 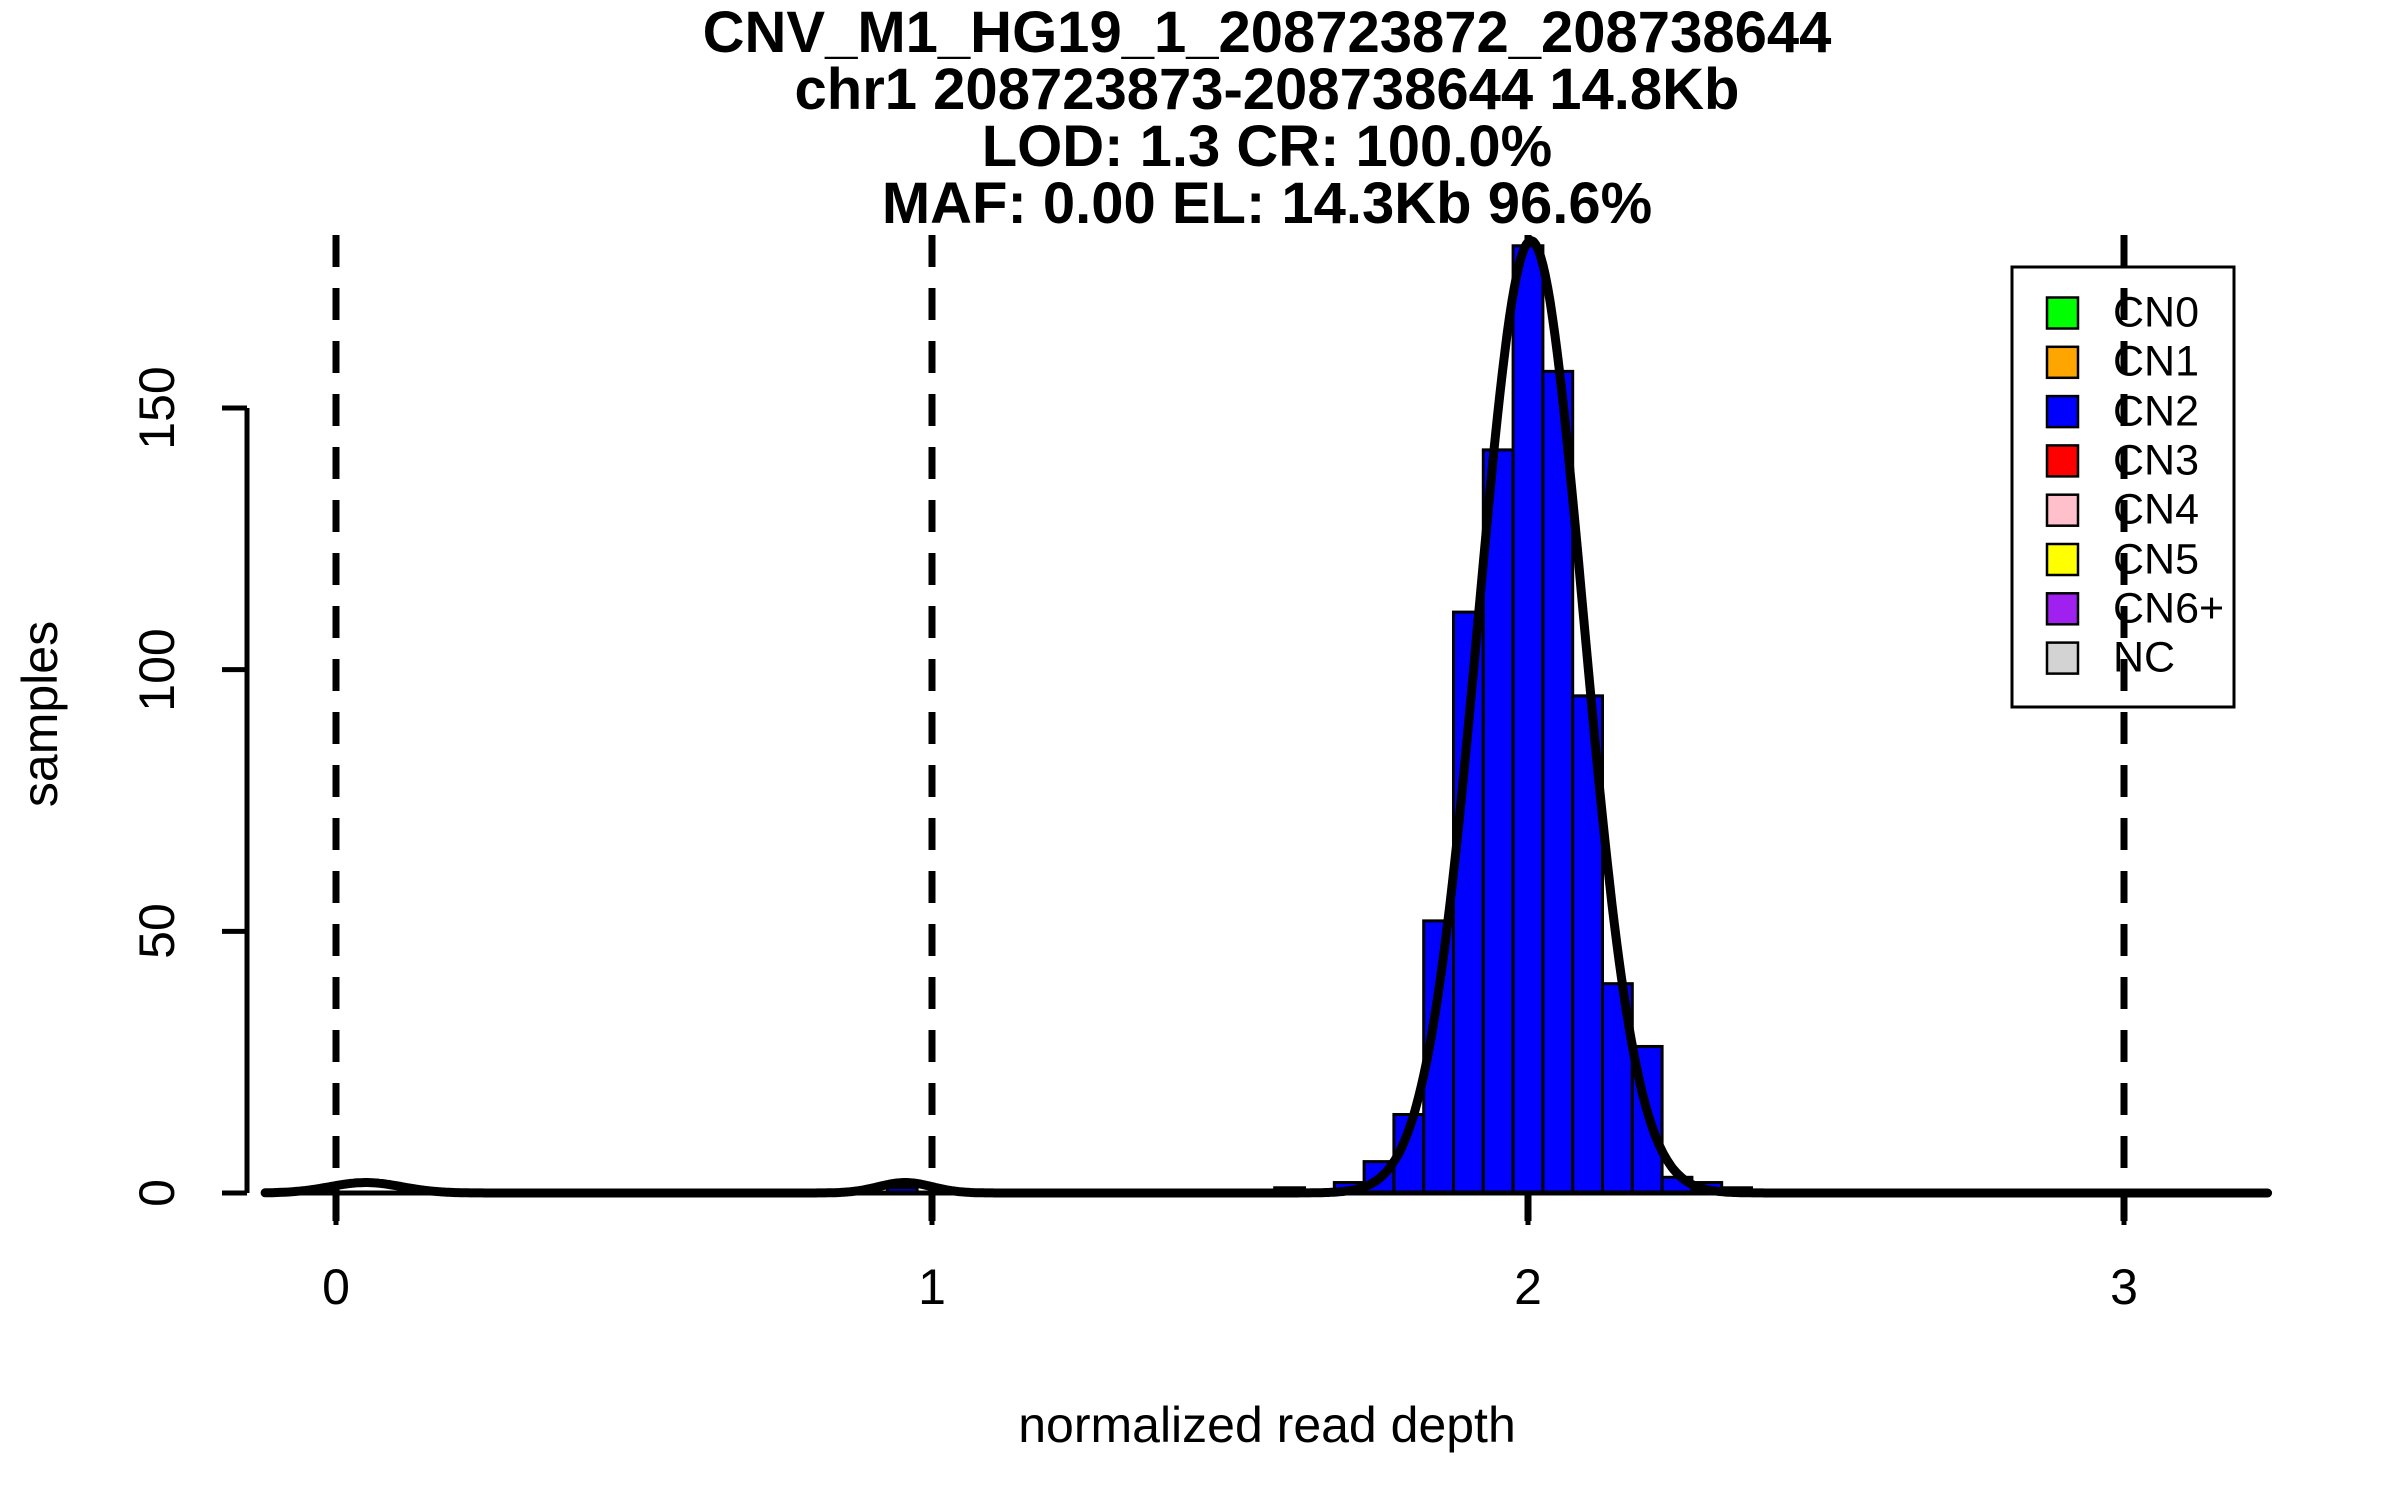 What do you see at coordinates (2062, 559) in the screenshot?
I see `legend-swatch-CN5` at bounding box center [2062, 559].